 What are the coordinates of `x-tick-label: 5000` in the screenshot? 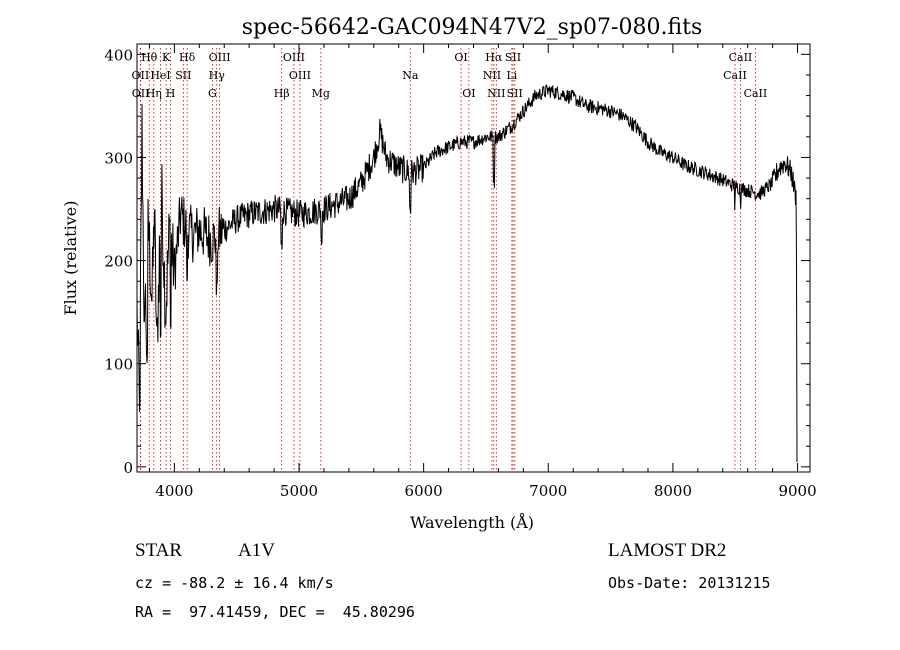 It's located at (299, 491).